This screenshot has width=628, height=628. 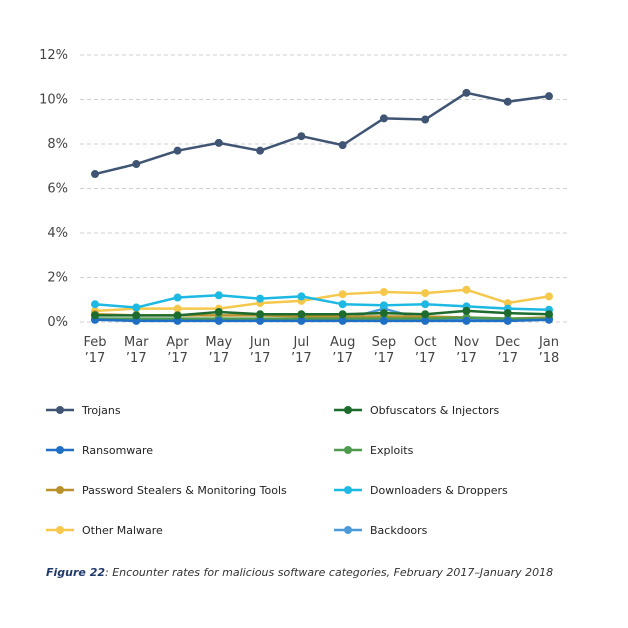 I want to click on figure-label: Figure 22, so click(x=76, y=572).